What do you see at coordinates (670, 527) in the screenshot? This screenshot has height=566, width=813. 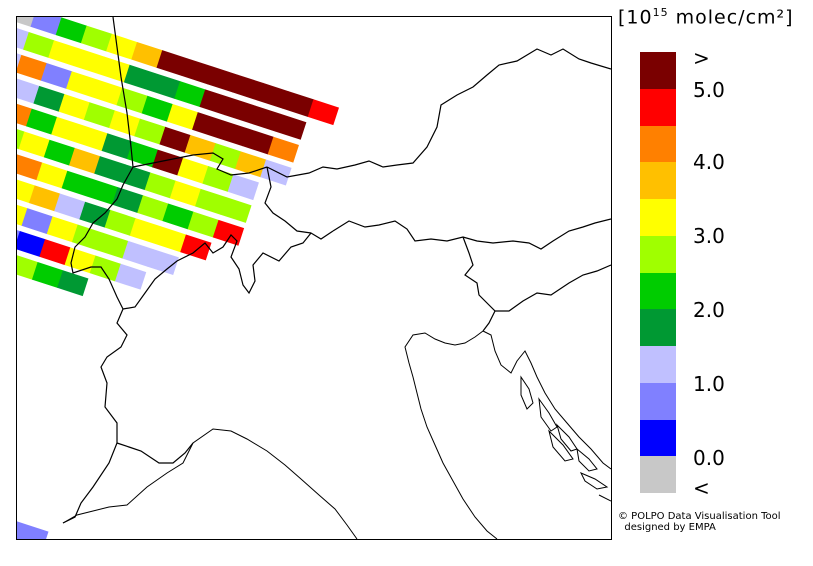 I see `credit-line-2: designed by EMPA` at bounding box center [670, 527].